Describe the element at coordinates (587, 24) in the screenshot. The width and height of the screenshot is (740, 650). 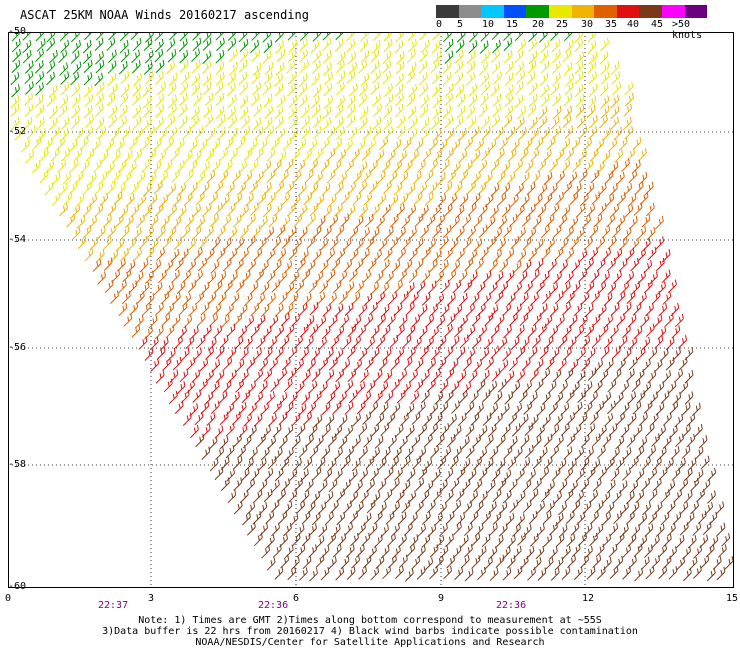
I see `scale-label: 30` at that location.